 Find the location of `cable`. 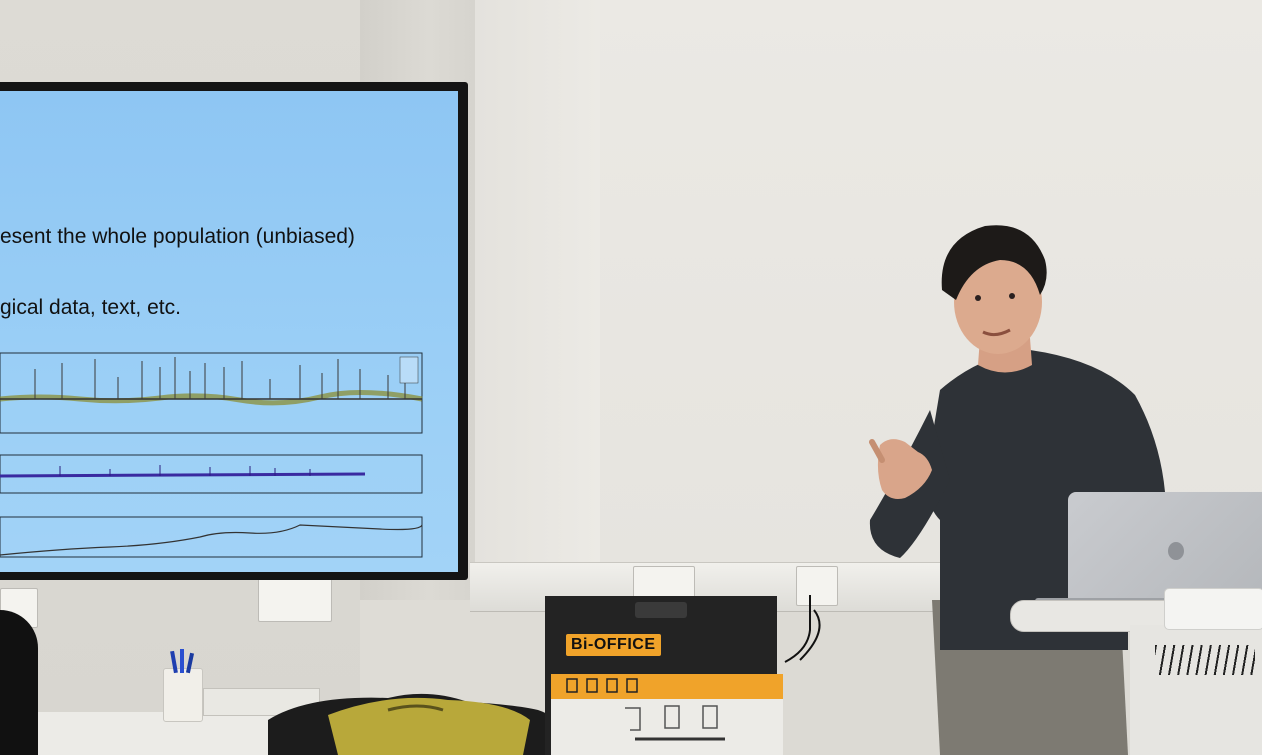

cable is located at coordinates (802, 629).